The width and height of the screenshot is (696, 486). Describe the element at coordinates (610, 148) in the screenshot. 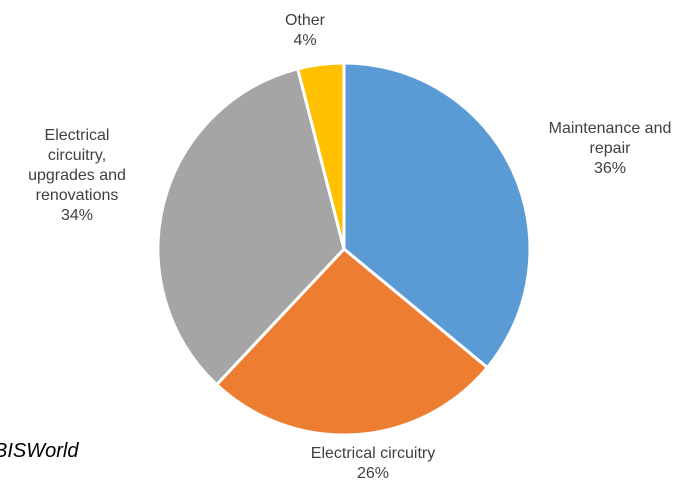

I see `slice-label-0: Maintenance and repair 36%` at that location.